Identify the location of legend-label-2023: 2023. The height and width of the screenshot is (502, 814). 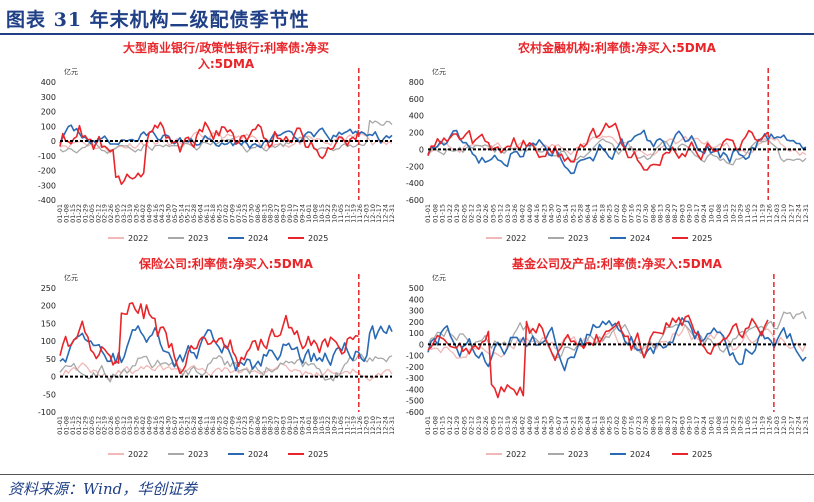
(198, 454).